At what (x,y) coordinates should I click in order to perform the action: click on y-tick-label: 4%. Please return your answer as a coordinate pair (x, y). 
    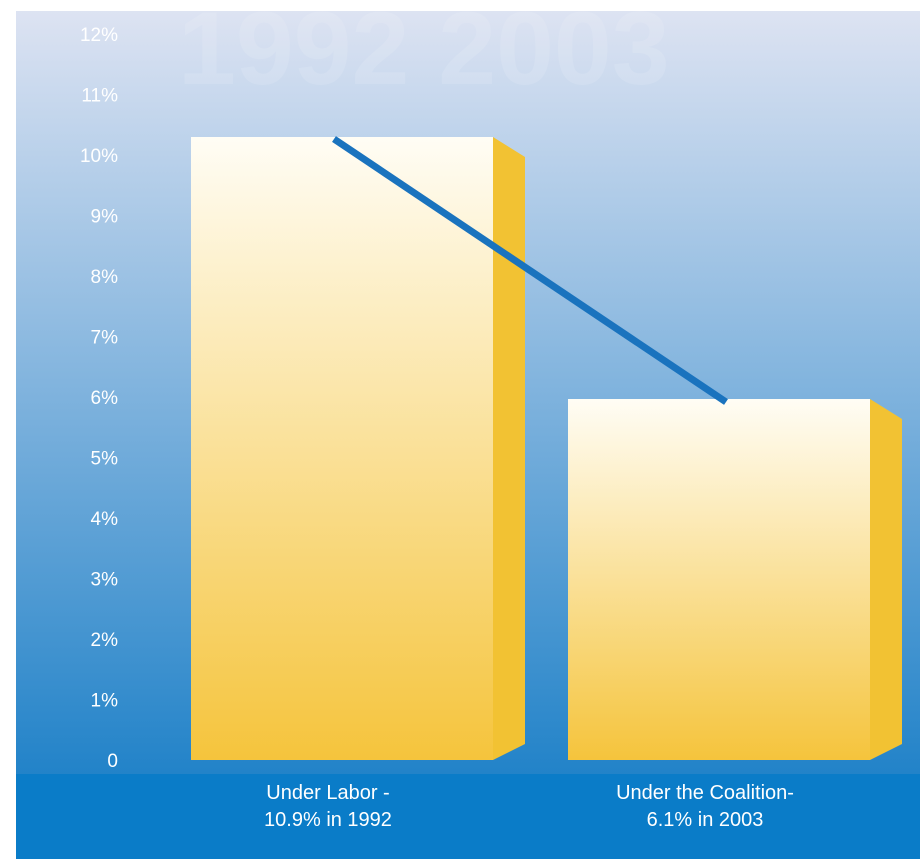
    Looking at the image, I should click on (105, 519).